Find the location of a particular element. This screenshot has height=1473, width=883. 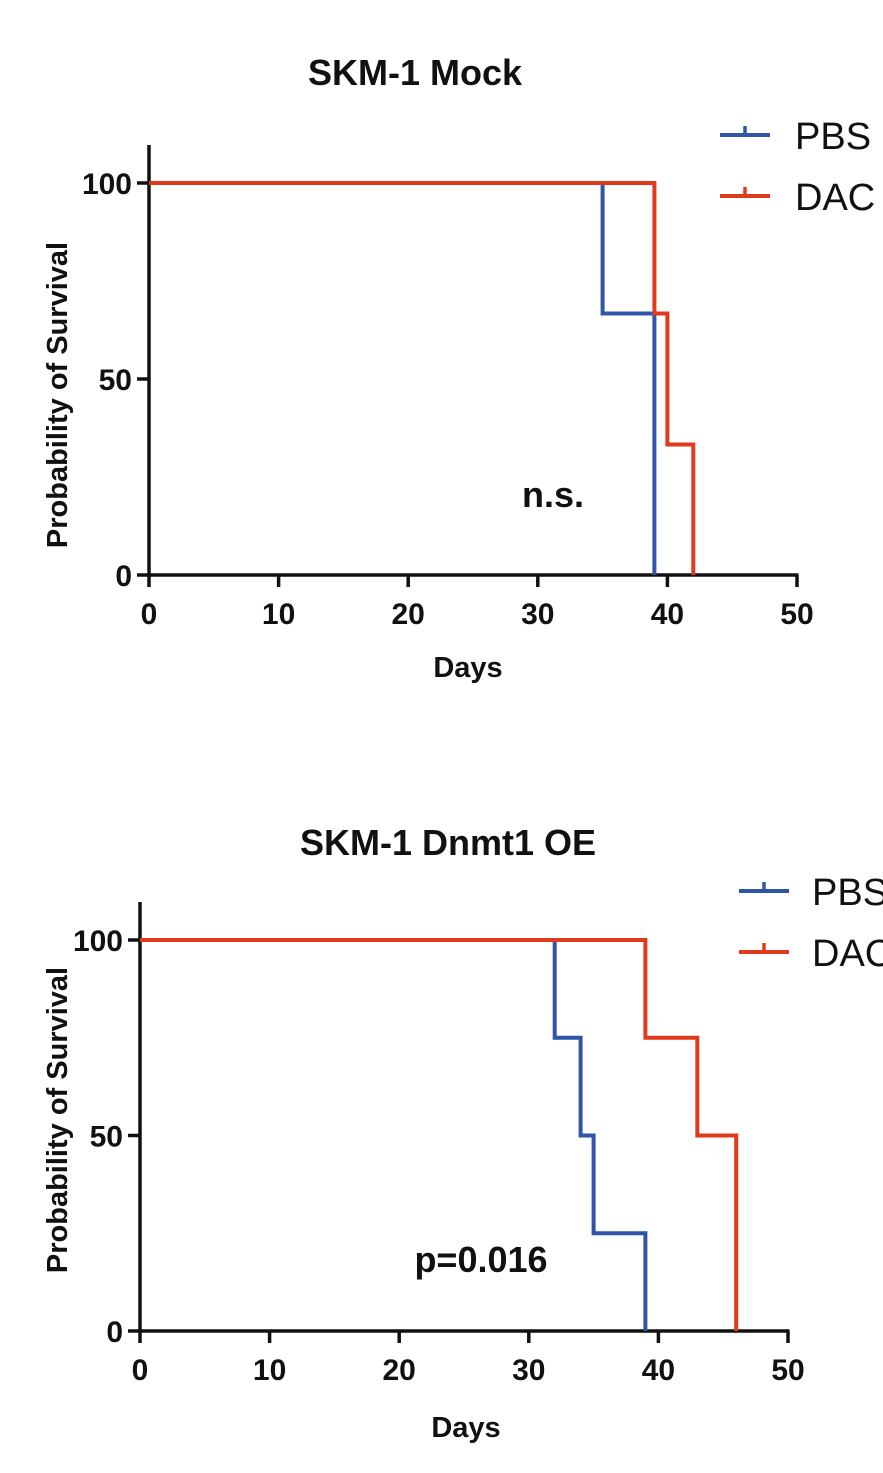

significance-annotation: n.s. is located at coordinates (553, 494).